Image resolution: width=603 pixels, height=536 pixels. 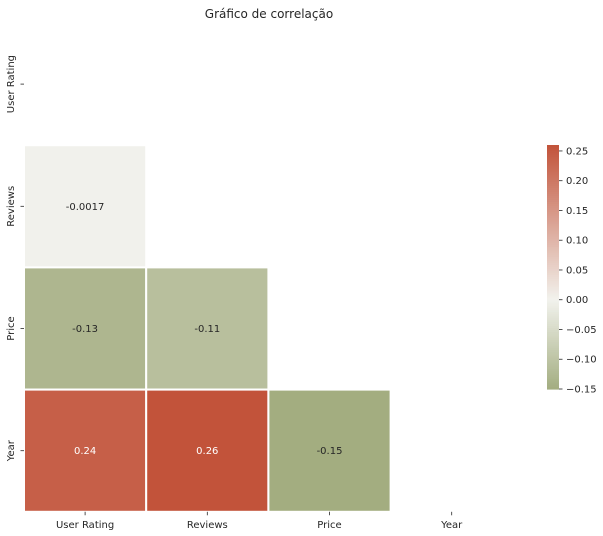 What do you see at coordinates (269, 14) in the screenshot?
I see `chart-title: Gráfico de correlação` at bounding box center [269, 14].